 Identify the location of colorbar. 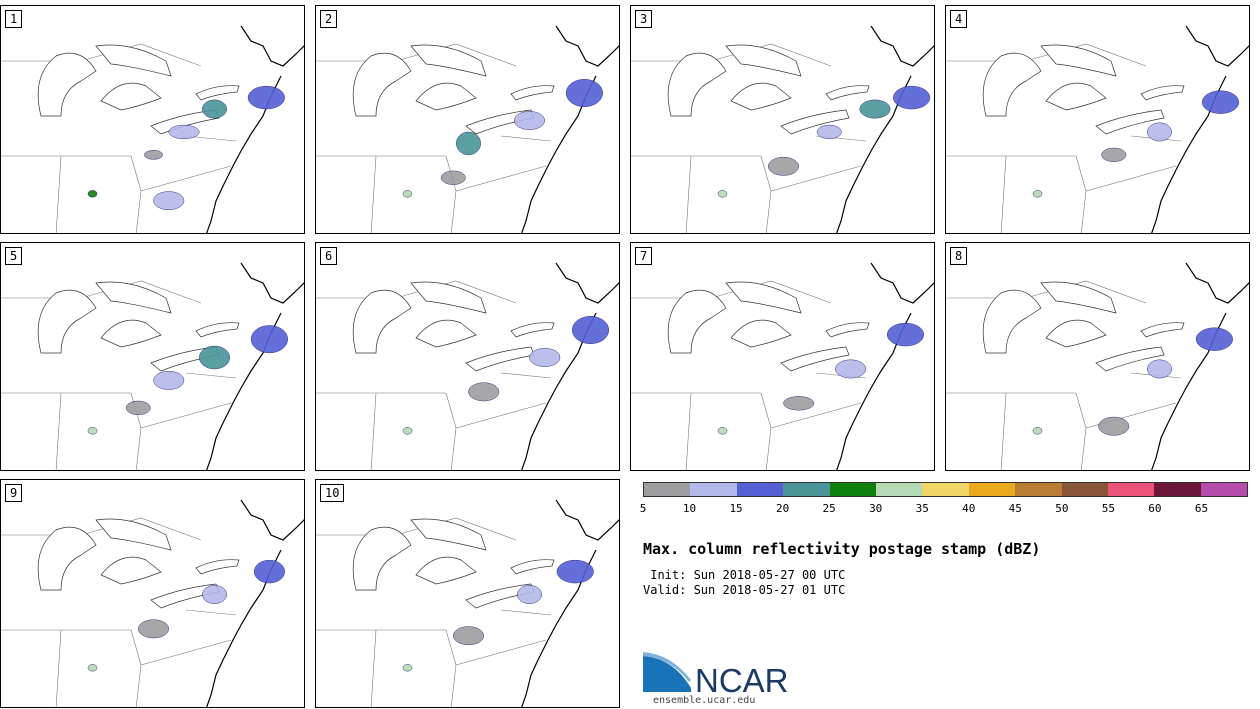
(945, 489).